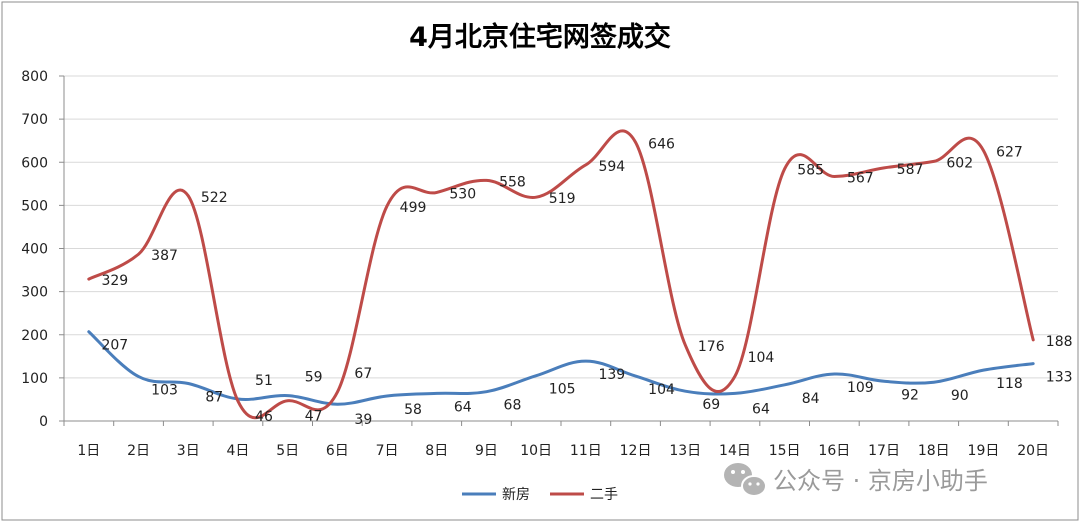 The image size is (1080, 522). Describe the element at coordinates (811, 399) in the screenshot. I see `data-label: 84` at that location.